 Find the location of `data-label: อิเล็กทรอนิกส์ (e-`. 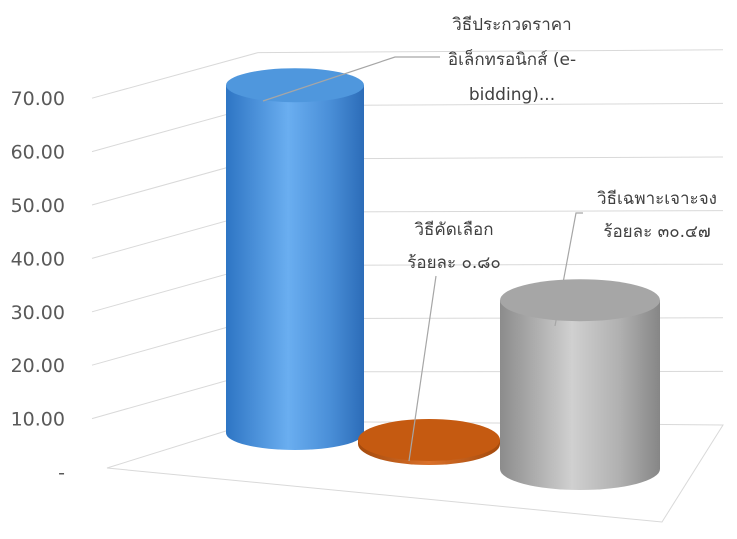

data-label: อิเล็กทรอนิกส์ (e- is located at coordinates (512, 59).